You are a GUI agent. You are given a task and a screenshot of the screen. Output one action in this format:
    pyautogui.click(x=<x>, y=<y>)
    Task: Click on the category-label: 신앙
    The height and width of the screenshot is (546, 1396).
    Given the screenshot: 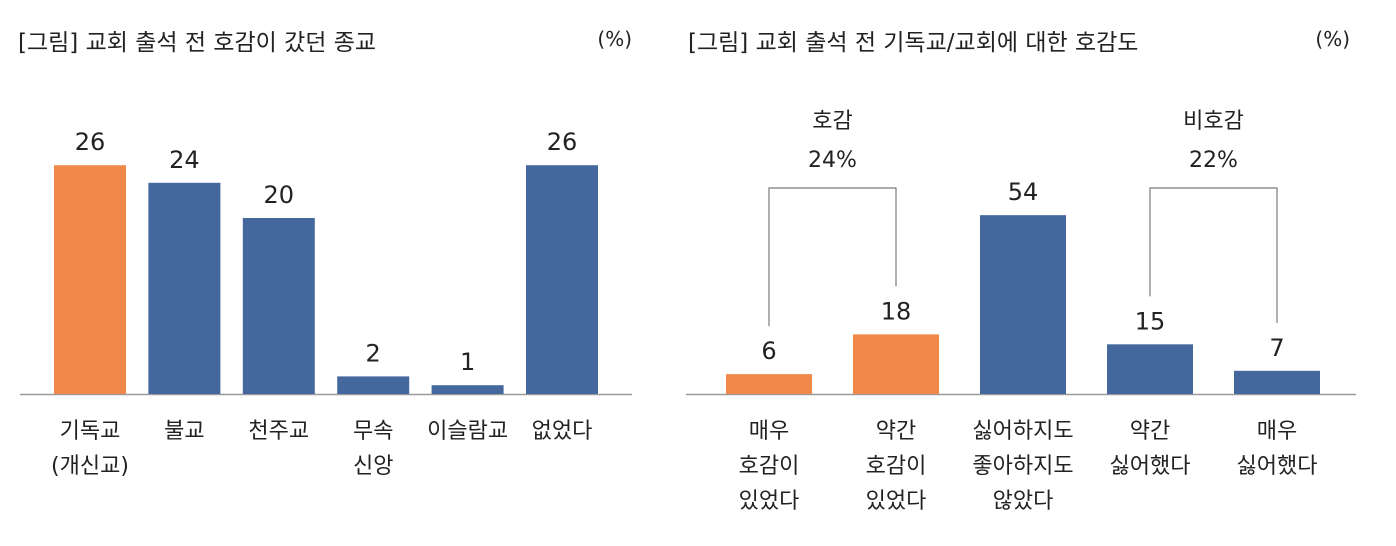 What is the action you would take?
    pyautogui.click(x=373, y=466)
    